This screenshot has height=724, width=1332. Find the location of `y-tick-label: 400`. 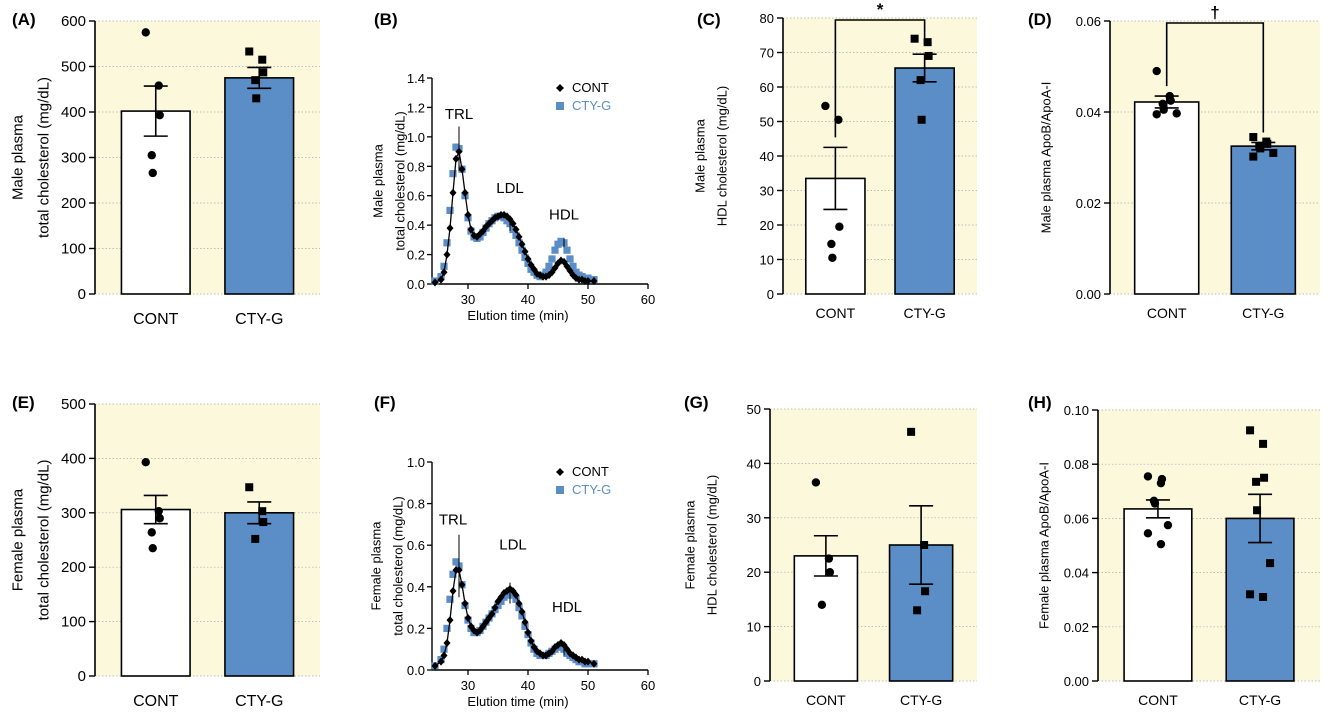

y-tick-label: 400 is located at coordinates (73, 112).